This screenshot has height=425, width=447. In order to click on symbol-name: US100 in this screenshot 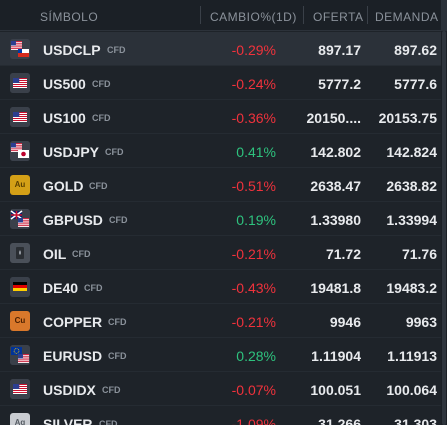, I will do `click(64, 118)`.